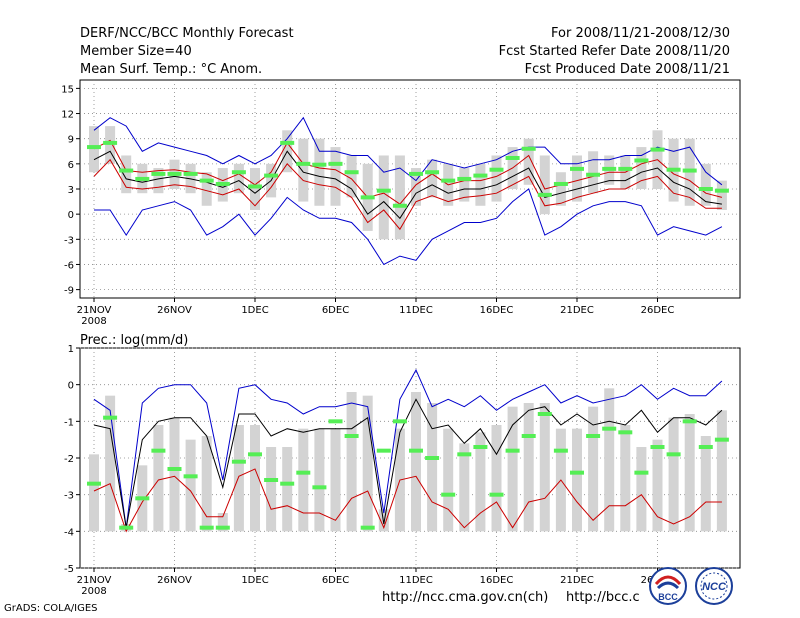 This screenshot has width=800, height=618. Describe the element at coordinates (497, 580) in the screenshot. I see `x-tick-label: 16DEC` at that location.